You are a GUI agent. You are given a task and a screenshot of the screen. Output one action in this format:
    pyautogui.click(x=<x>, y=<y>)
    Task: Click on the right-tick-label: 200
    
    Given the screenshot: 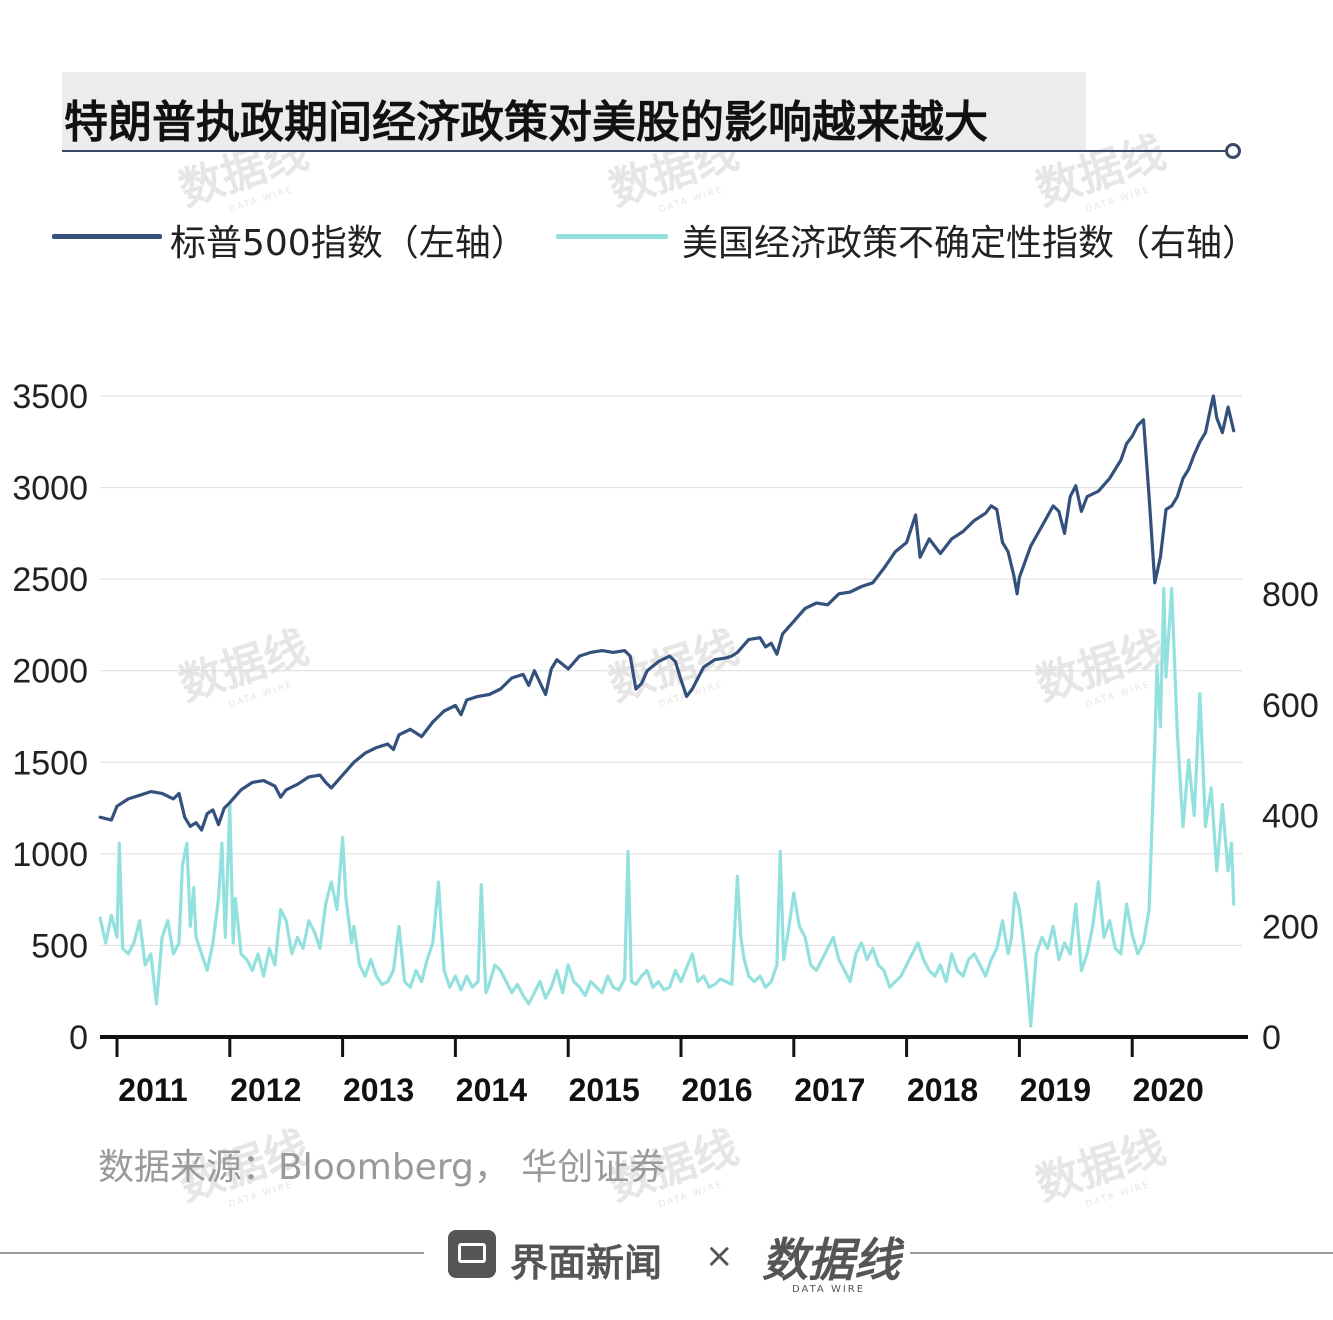 What is the action you would take?
    pyautogui.click(x=1290, y=927)
    